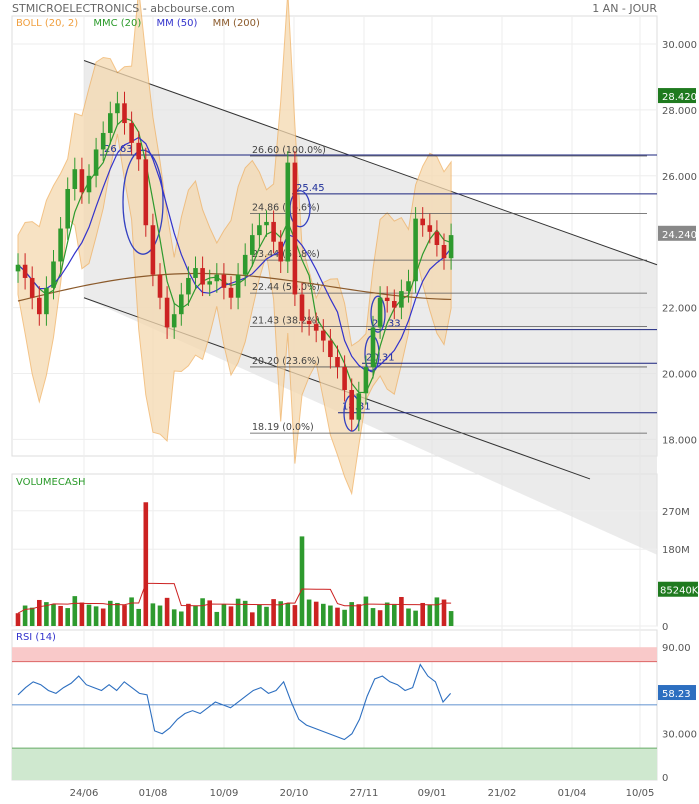 The image size is (699, 804). I want to click on rsi-tag-label: 58.23, so click(676, 694).